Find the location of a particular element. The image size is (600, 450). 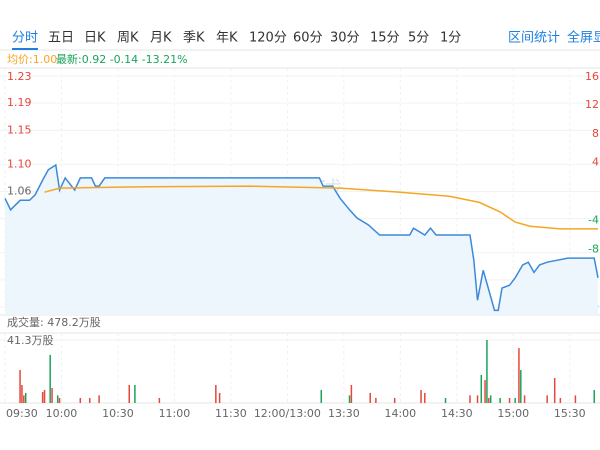

tab: 年K is located at coordinates (227, 38).